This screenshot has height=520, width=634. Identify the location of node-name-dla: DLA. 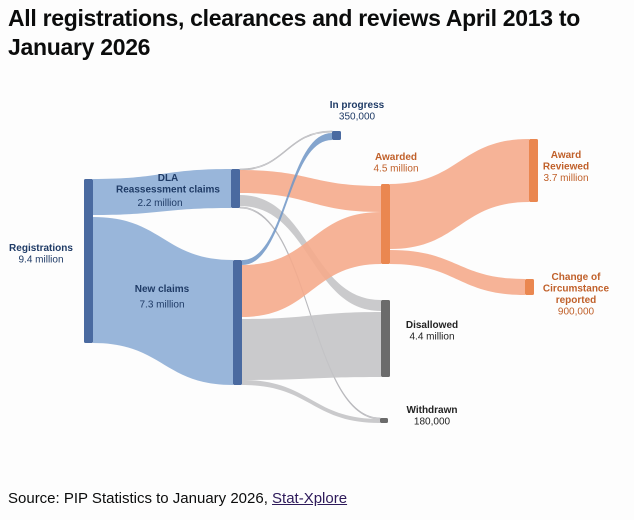
(168, 178).